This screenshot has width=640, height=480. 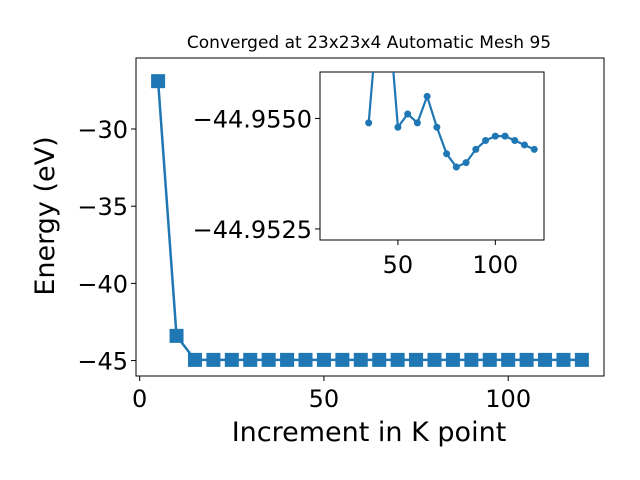 What do you see at coordinates (398, 265) in the screenshot?
I see `inset-x-tick-label: 50` at bounding box center [398, 265].